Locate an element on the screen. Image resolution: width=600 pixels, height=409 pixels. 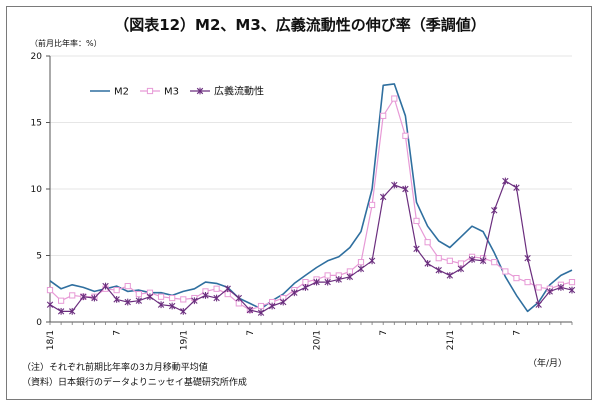
y-tick-label: 0 is located at coordinates (39, 323).